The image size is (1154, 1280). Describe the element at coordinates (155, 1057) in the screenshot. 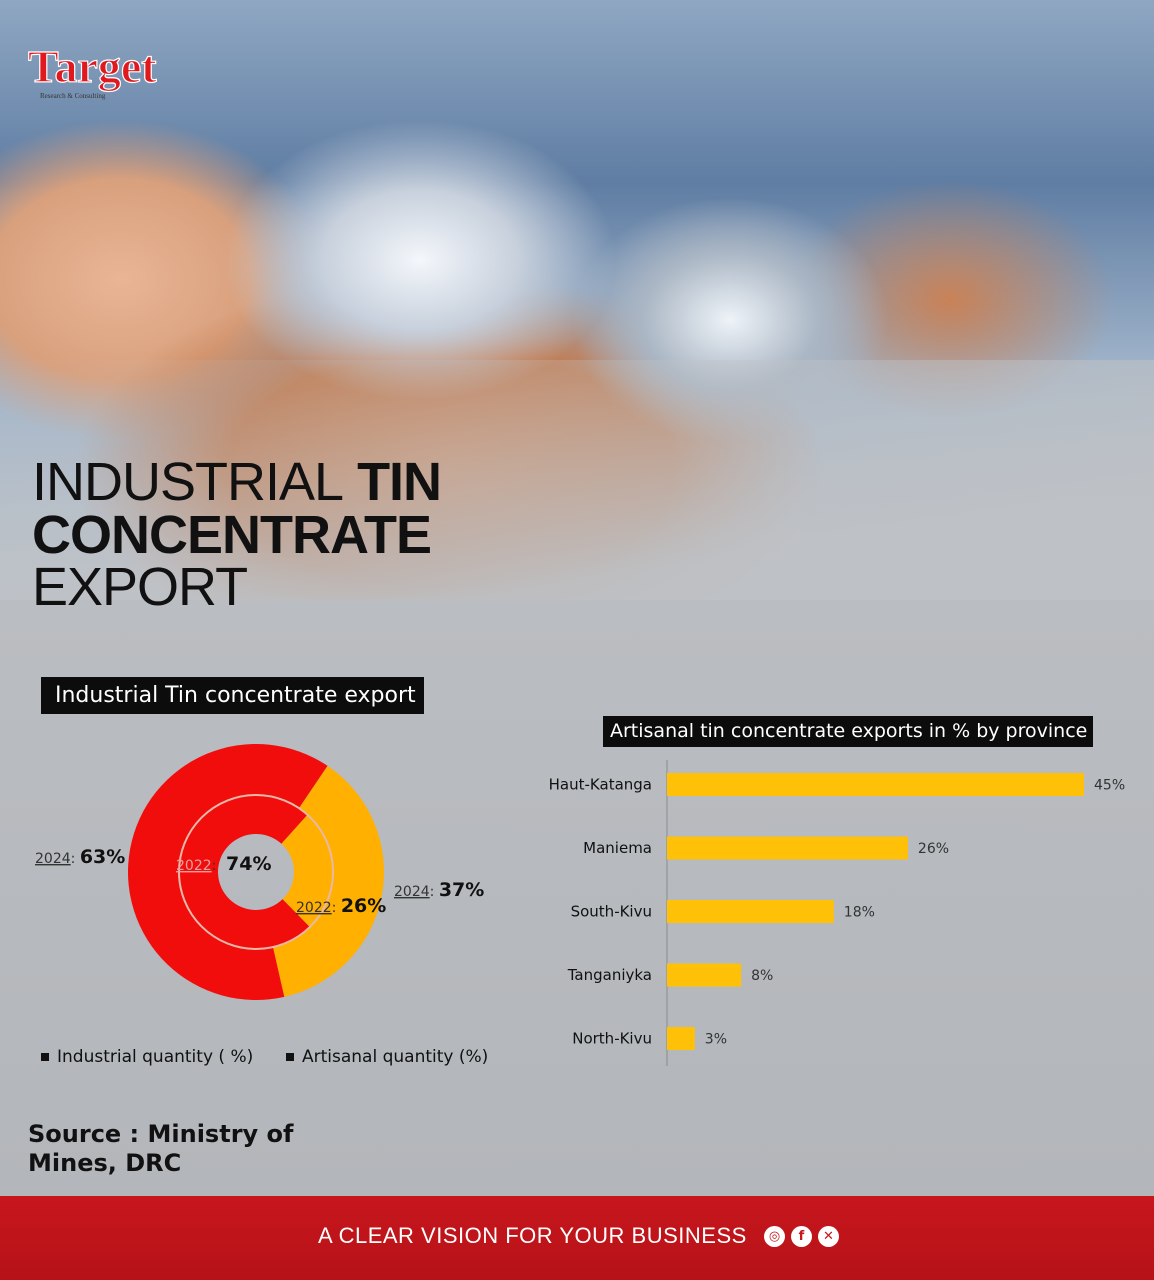

I see `legend-label-industrial: Industrial quantity ( %)` at that location.